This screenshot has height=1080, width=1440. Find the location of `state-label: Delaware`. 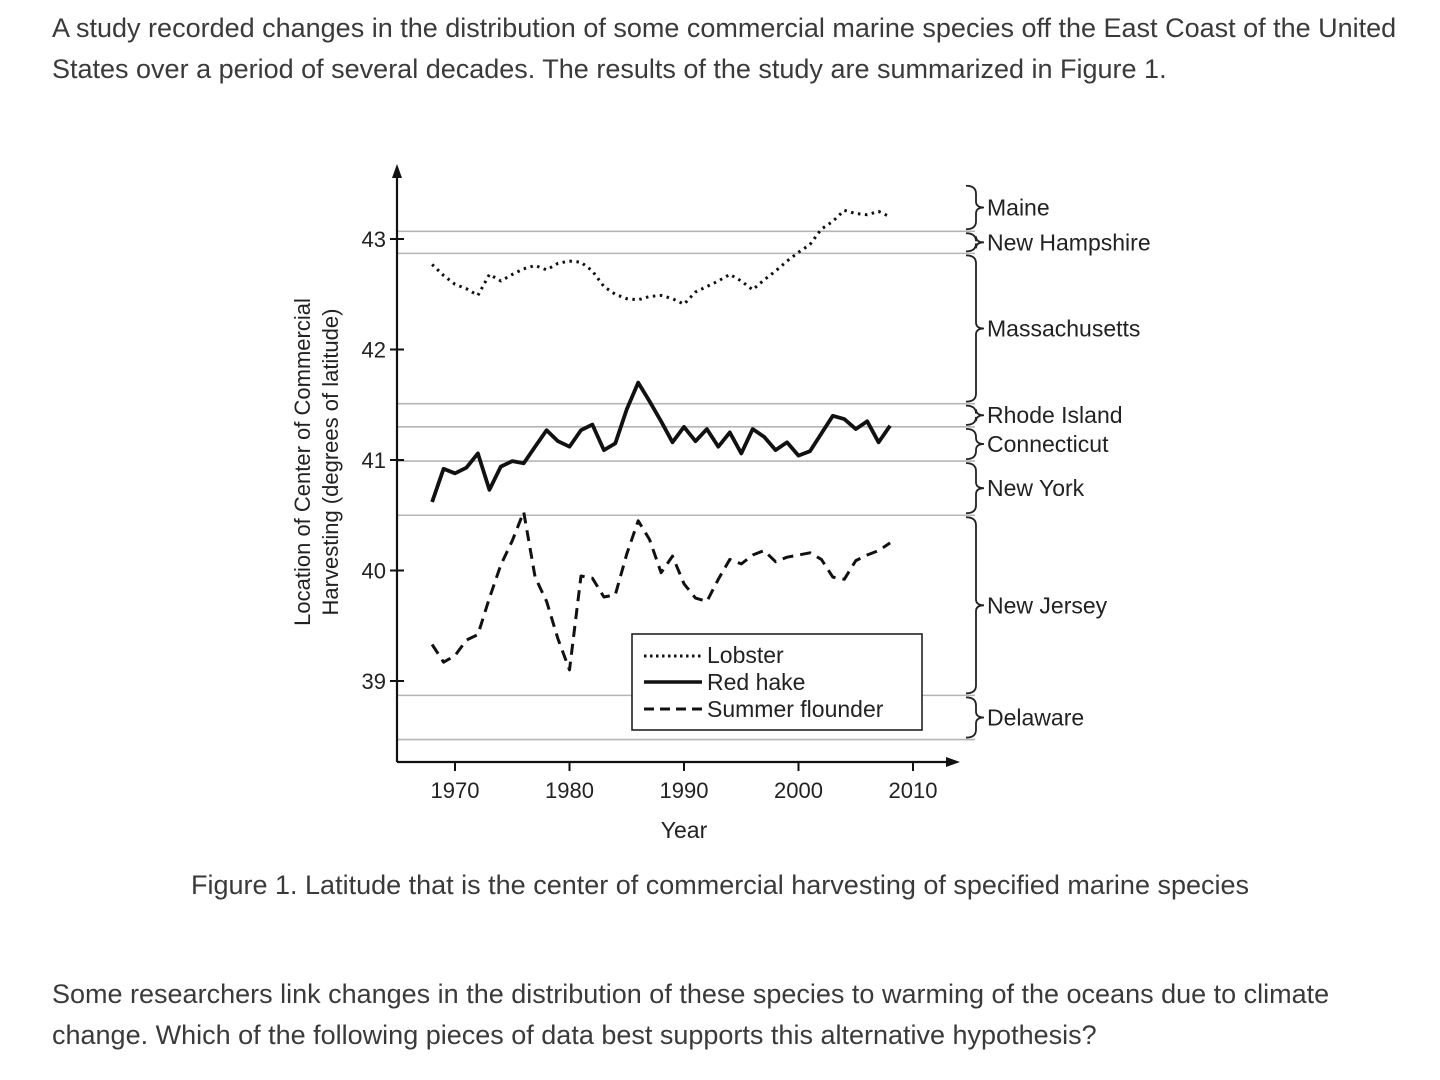

state-label: Delaware is located at coordinates (1035, 717).